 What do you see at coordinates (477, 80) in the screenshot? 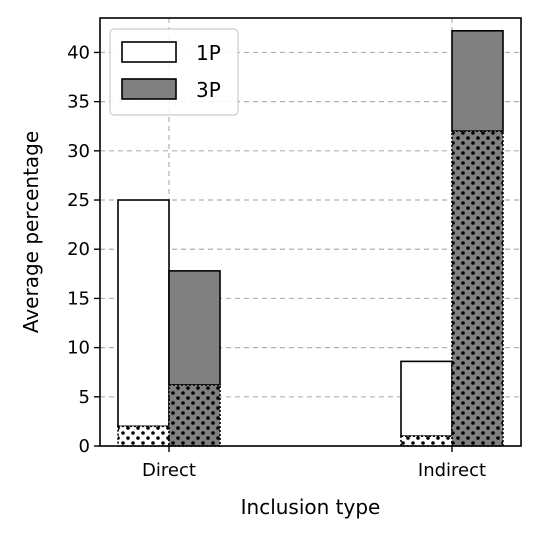
I see `bar-3p-indirect-solid` at bounding box center [477, 80].